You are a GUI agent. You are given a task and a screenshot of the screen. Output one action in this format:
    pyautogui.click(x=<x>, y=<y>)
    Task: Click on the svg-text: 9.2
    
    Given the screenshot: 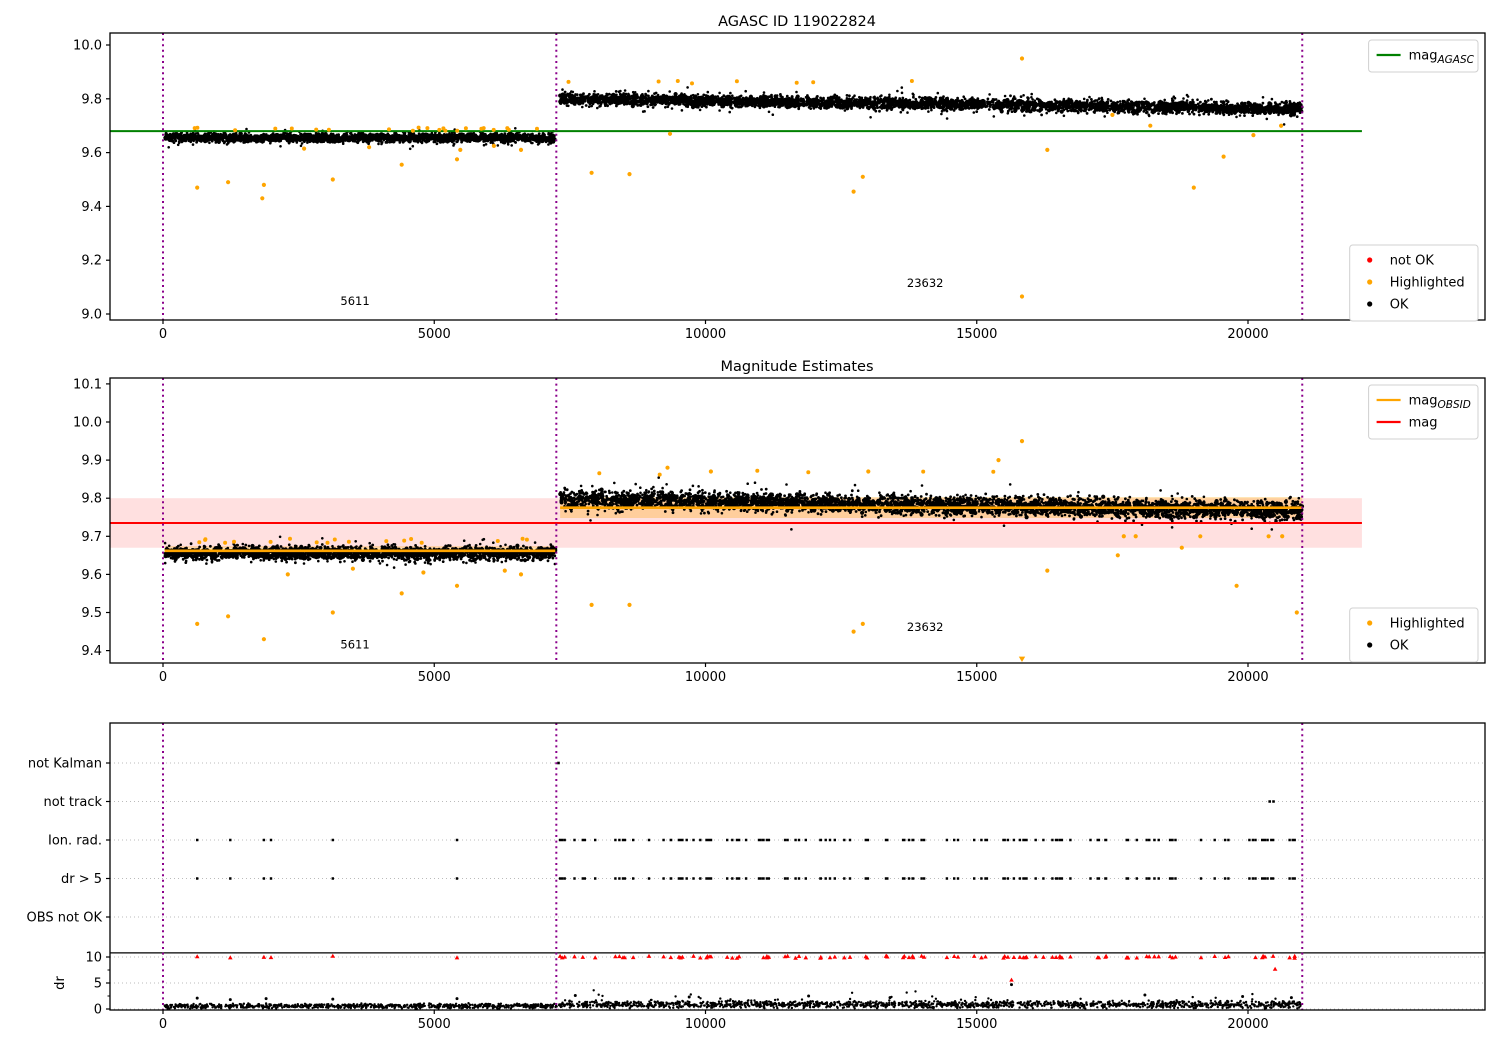 What is the action you would take?
    pyautogui.click(x=91, y=261)
    